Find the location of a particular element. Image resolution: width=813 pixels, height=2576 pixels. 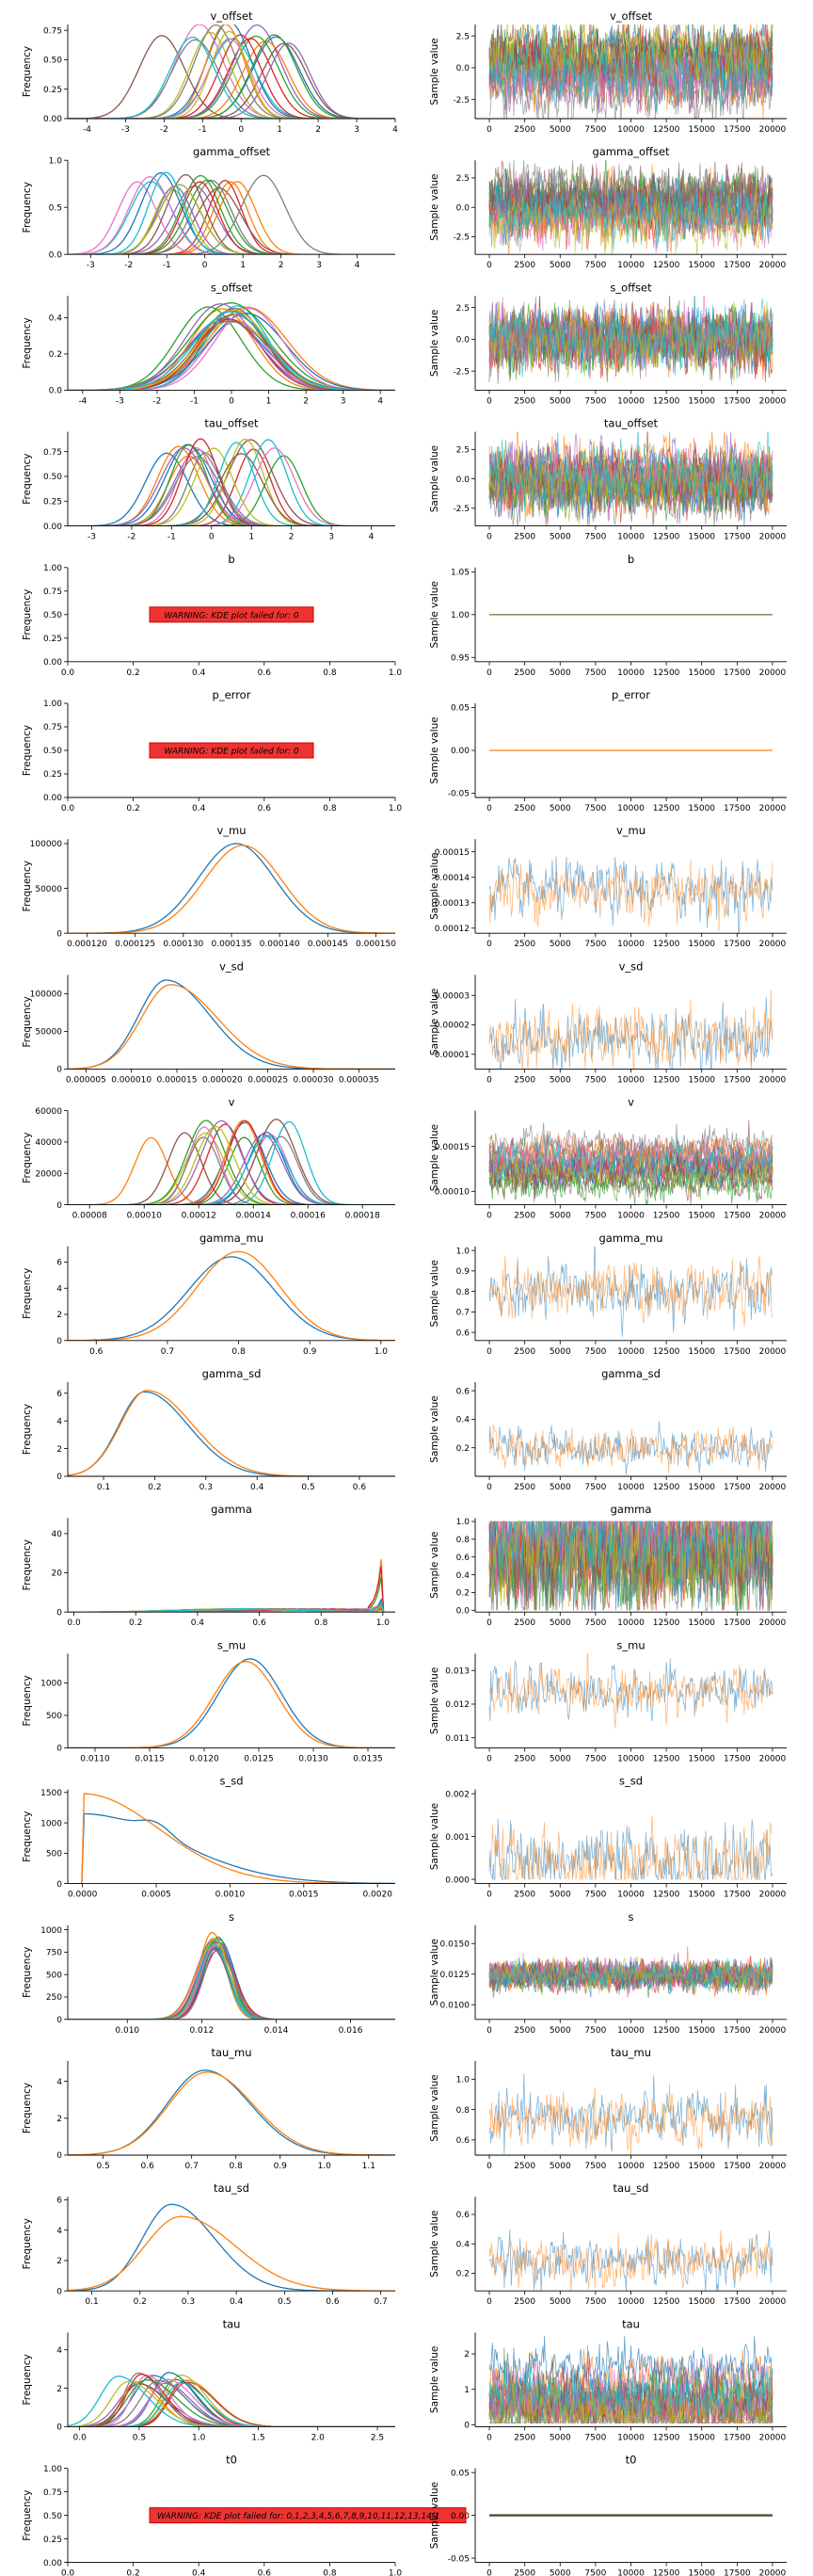

subplot-title: tau_offset is located at coordinates (631, 423).